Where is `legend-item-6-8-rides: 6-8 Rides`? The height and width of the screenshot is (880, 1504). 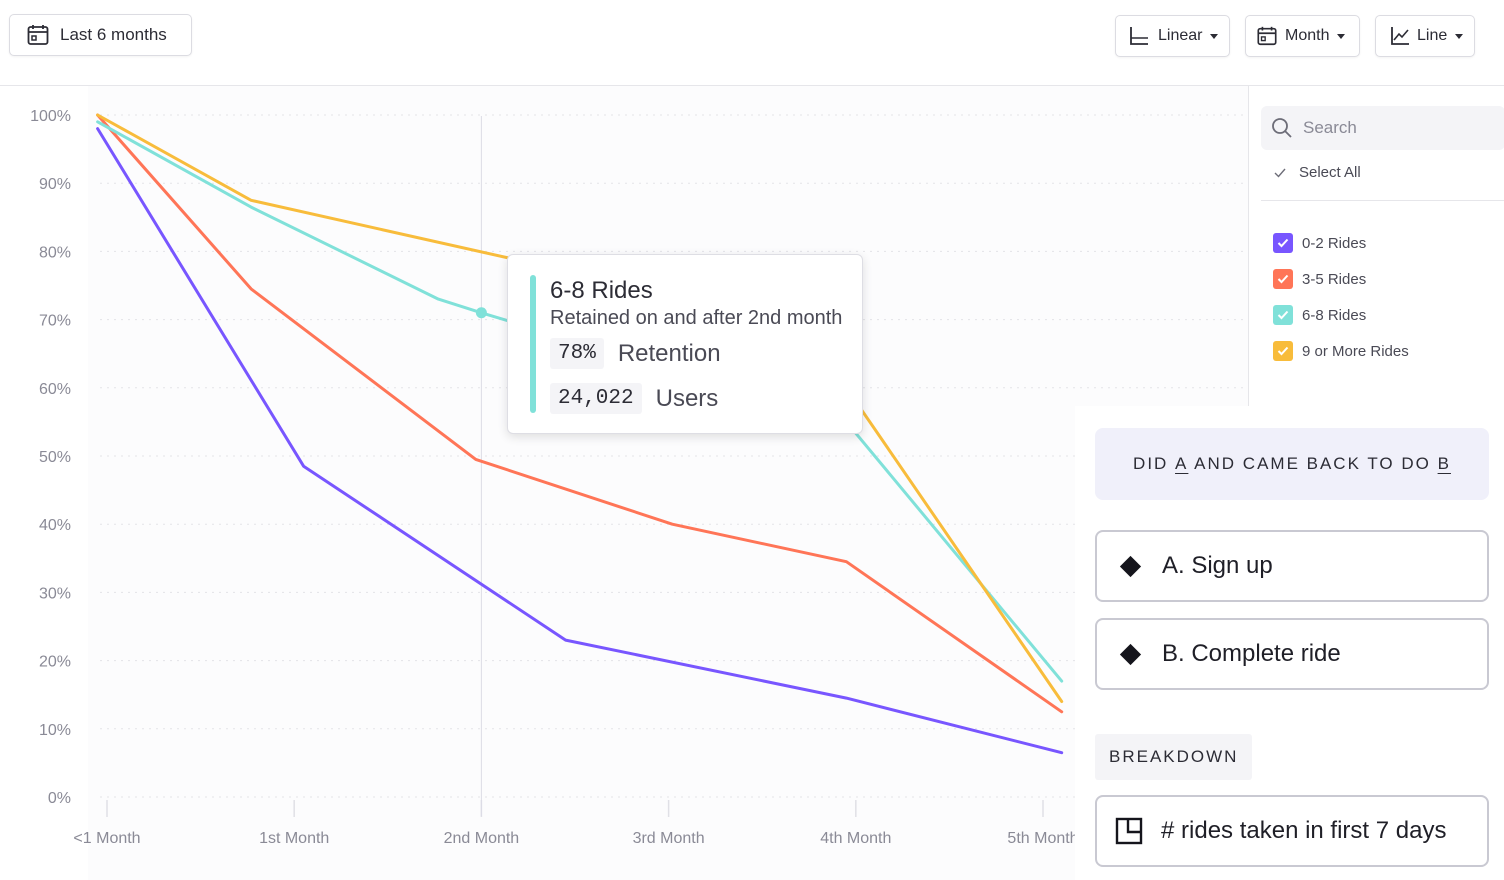 legend-item-6-8-rides: 6-8 Rides is located at coordinates (1319, 315).